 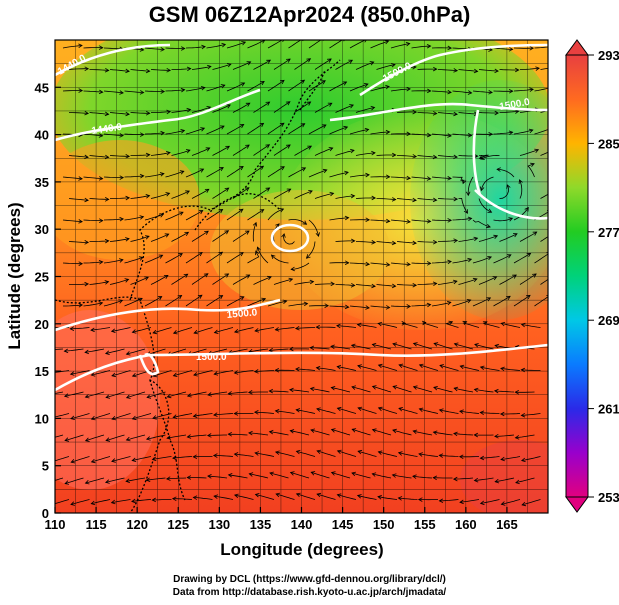 I want to click on colorbar-min-arrow, so click(x=577, y=504).